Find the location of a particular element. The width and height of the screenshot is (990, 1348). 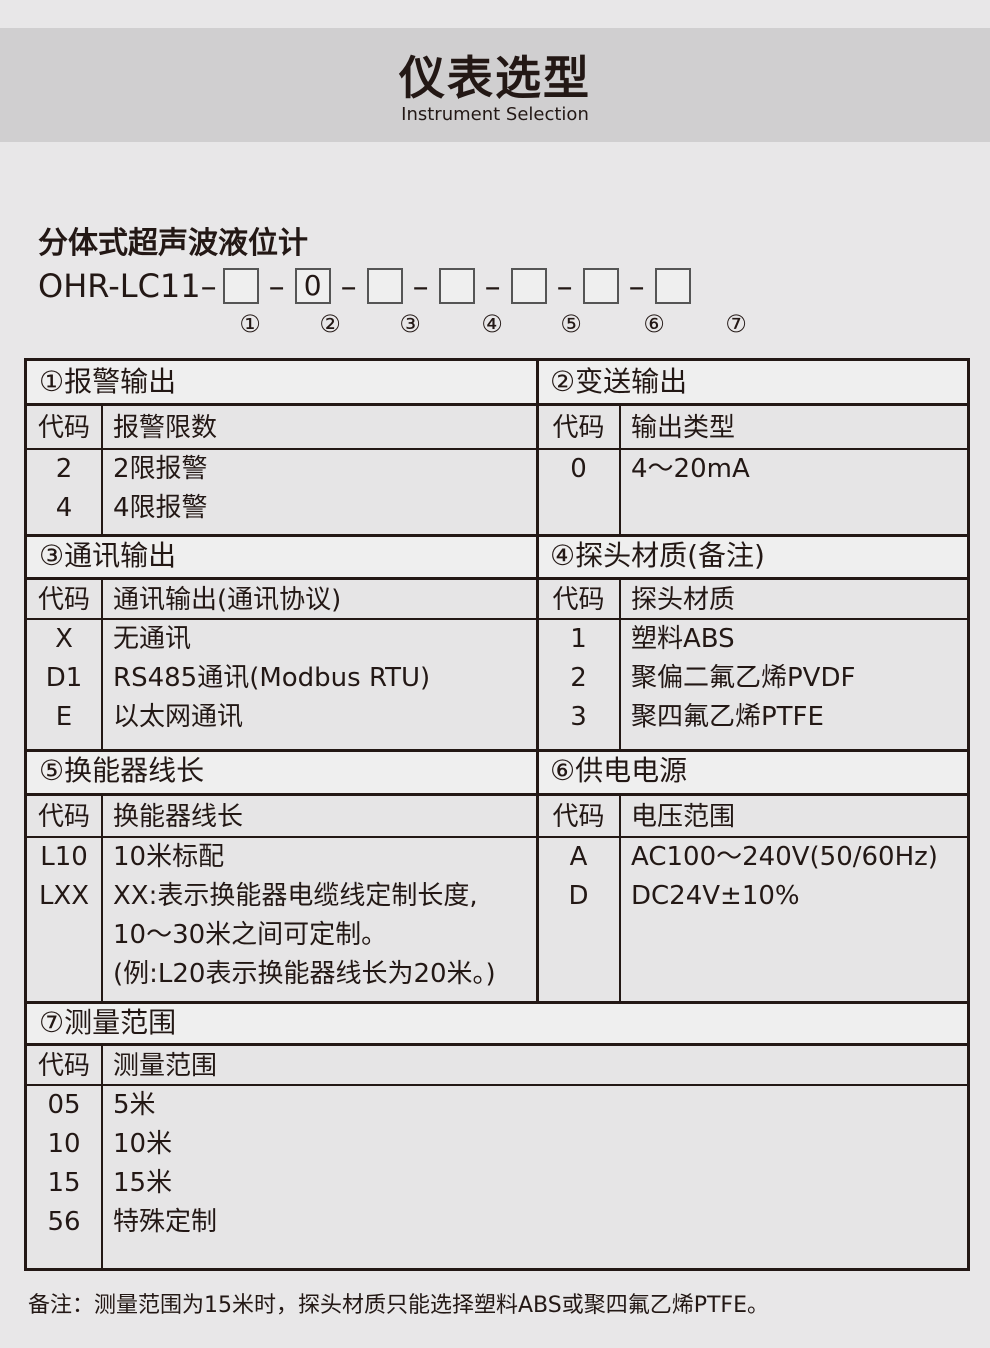

row-code: A is located at coordinates (578, 857).